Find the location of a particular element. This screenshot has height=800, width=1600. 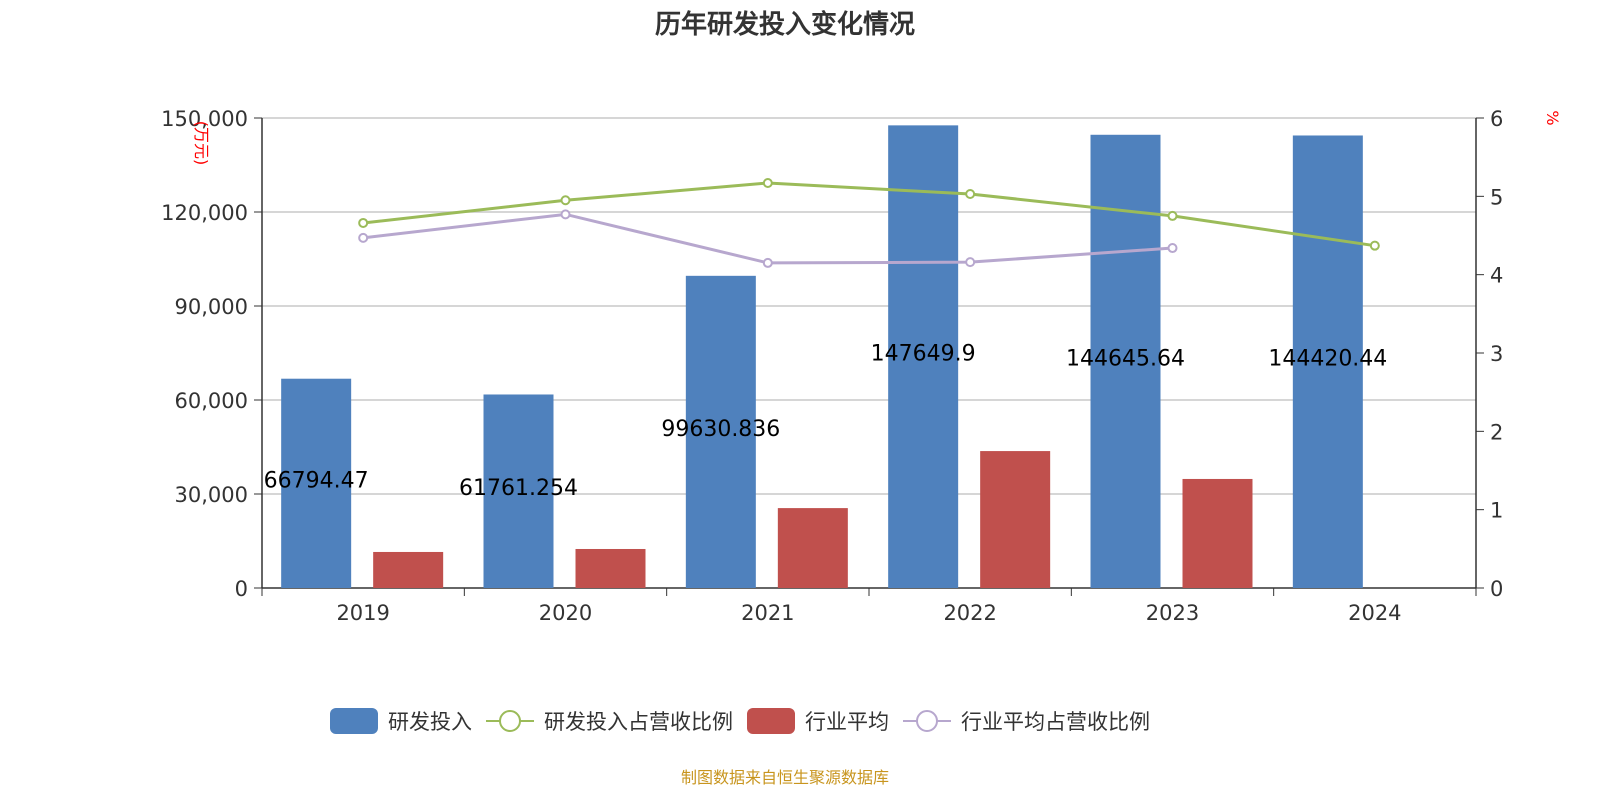

data-label: 144645.64 is located at coordinates (1125, 358).